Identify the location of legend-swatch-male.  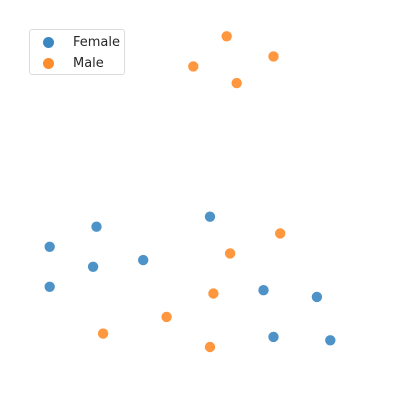
(48, 63).